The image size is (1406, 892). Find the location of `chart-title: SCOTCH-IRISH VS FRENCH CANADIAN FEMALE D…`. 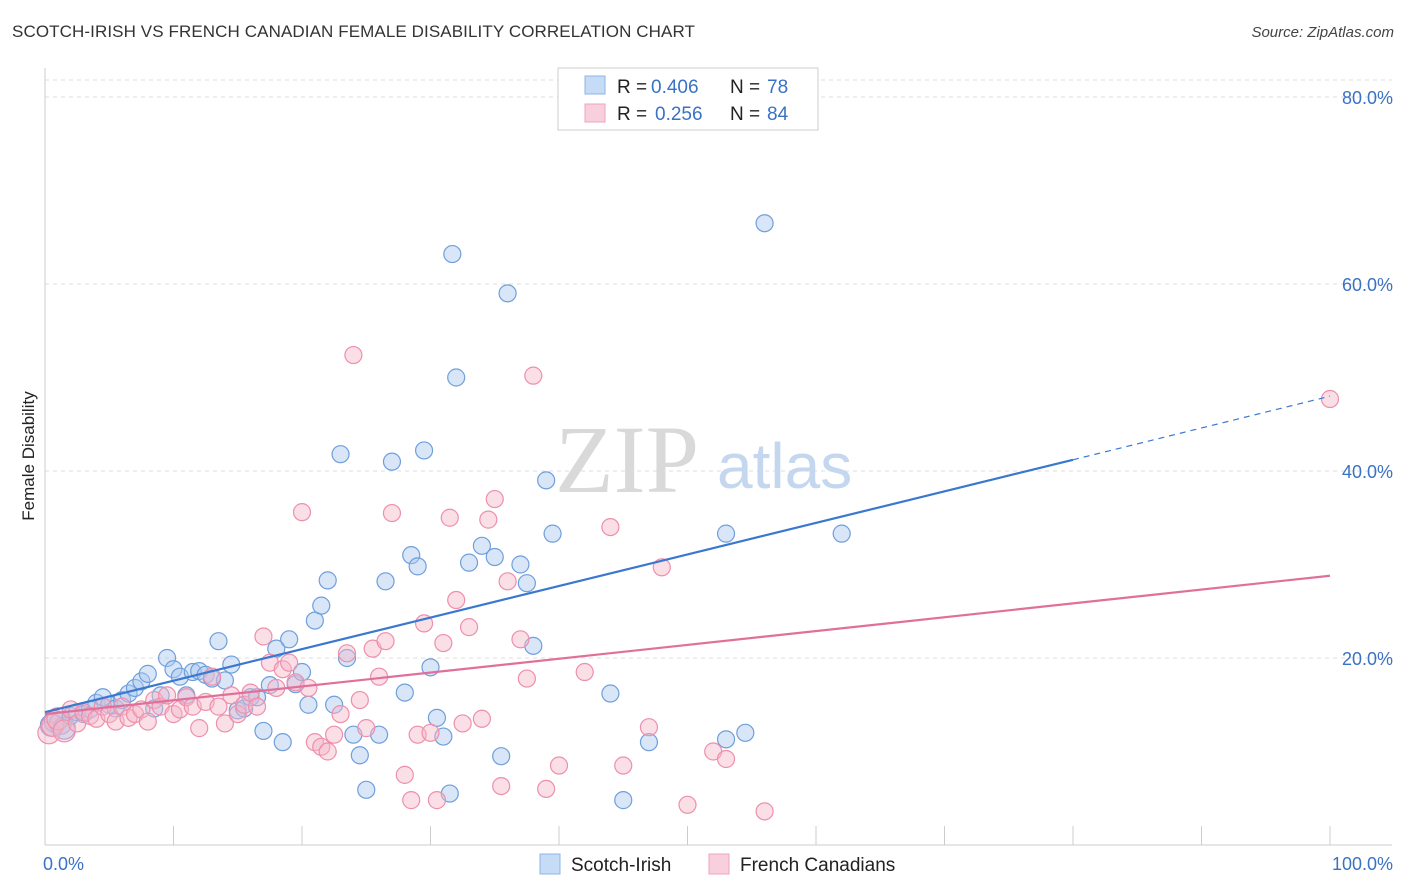

chart-title: SCOTCH-IRISH VS FRENCH CANADIAN FEMALE D… is located at coordinates (354, 31).